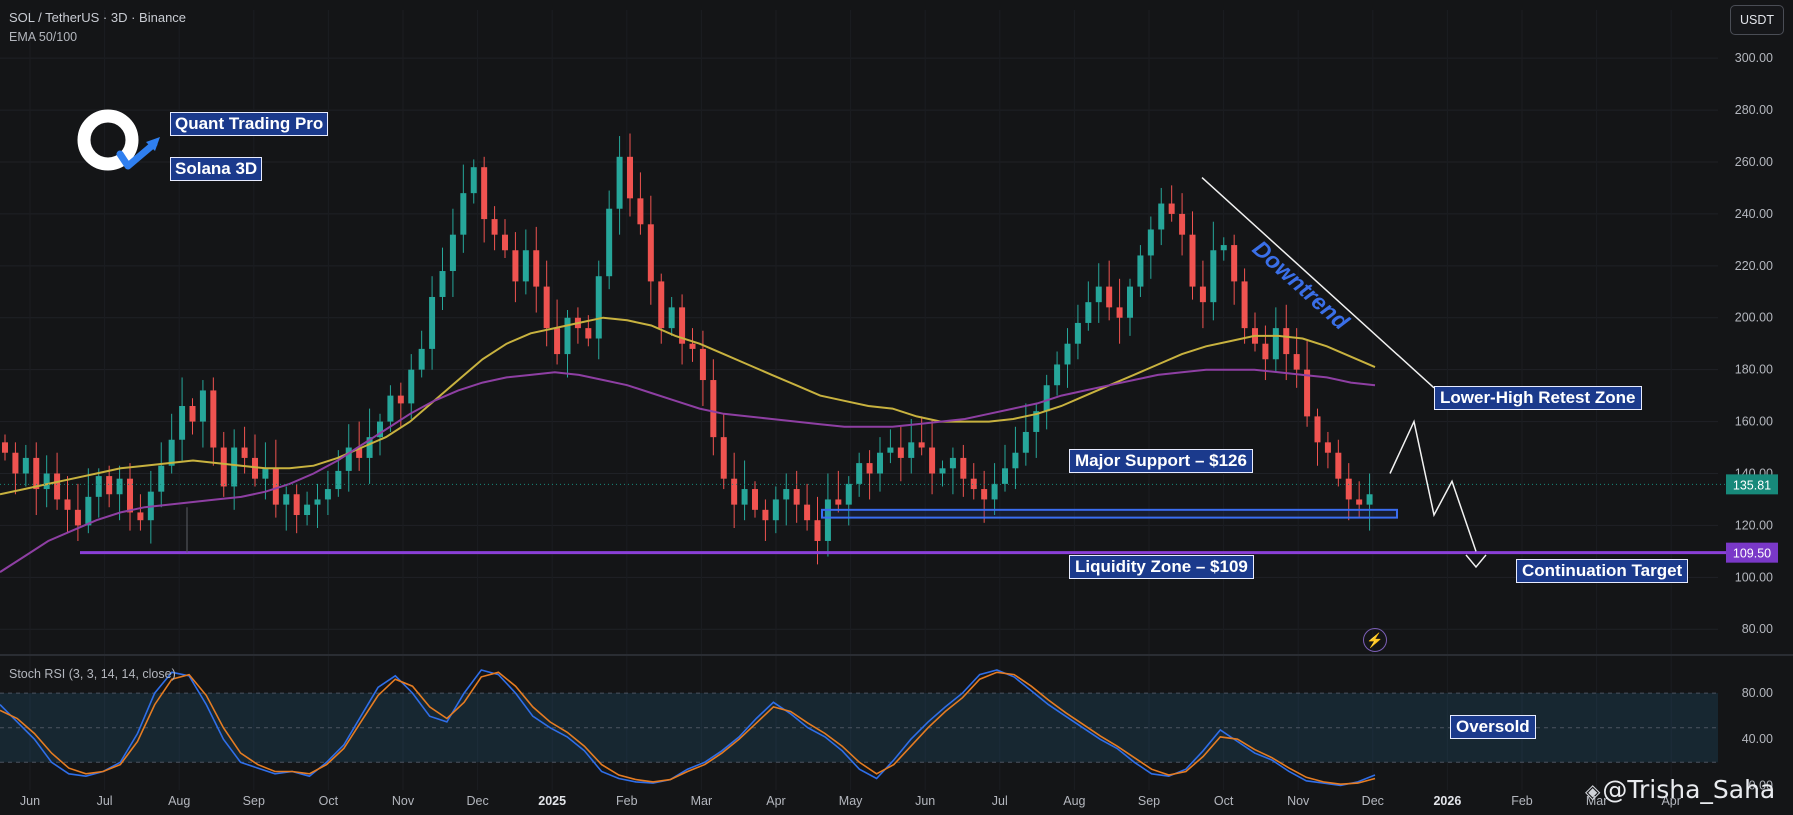 Image resolution: width=1793 pixels, height=815 pixels. I want to click on level-price-tag, so click(1752, 552).